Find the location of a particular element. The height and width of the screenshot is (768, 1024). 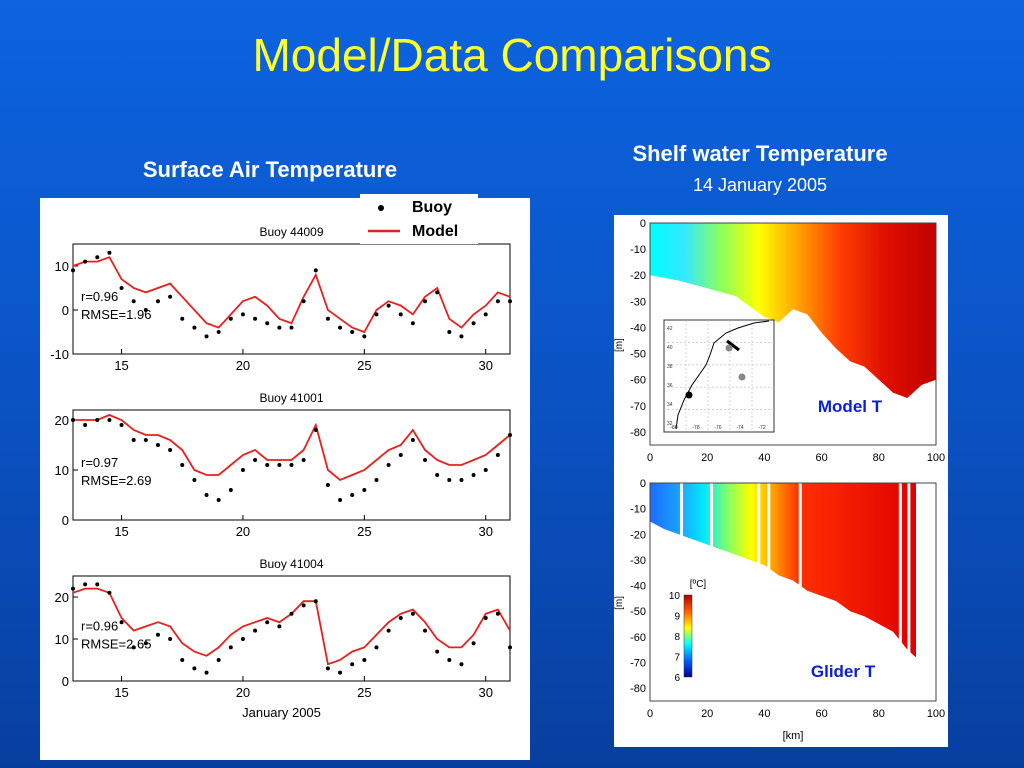

correlation-label: r=0.96 is located at coordinates (99, 296).